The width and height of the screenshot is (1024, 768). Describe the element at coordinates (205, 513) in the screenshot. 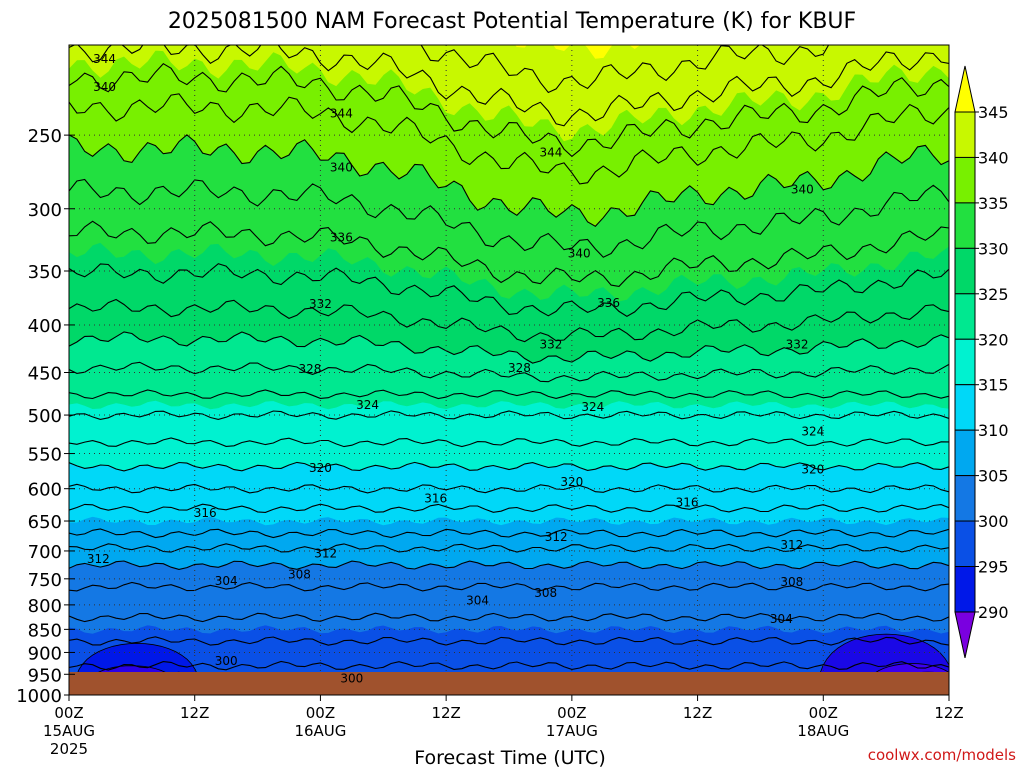

I see `contour-label-316-20: 316` at that location.